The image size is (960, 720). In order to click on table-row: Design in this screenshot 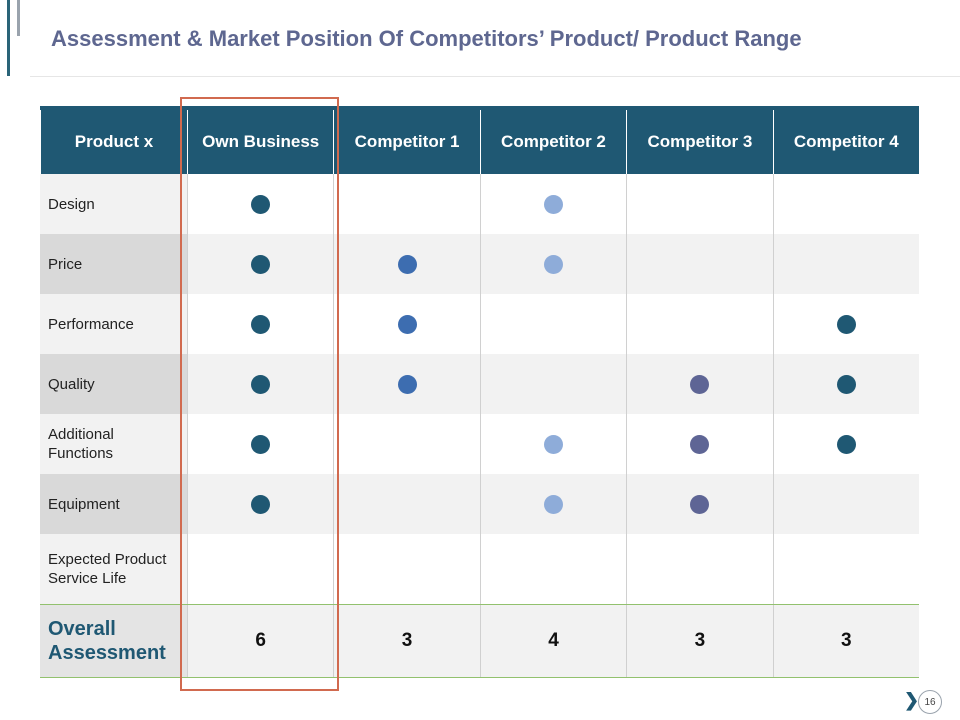, I will do `click(479, 204)`.